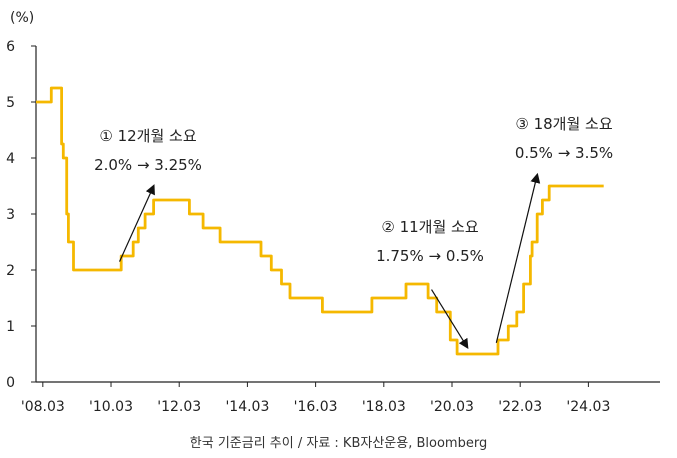 Image resolution: width=677 pixels, height=458 pixels. What do you see at coordinates (111, 407) in the screenshot?
I see `x-tick-label: '10.03` at bounding box center [111, 407].